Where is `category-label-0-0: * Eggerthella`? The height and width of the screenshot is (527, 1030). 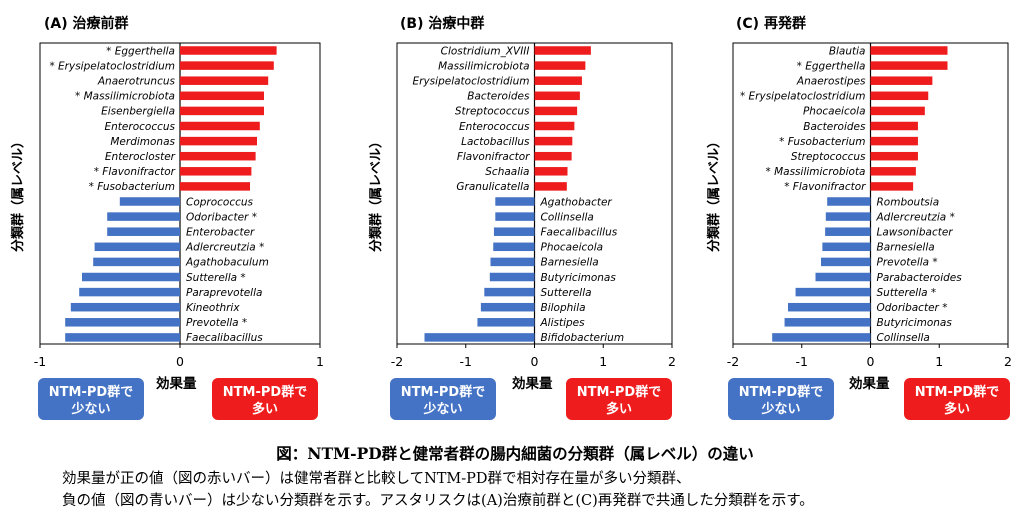
category-label-0-0: * Eggerthella is located at coordinates (140, 51).